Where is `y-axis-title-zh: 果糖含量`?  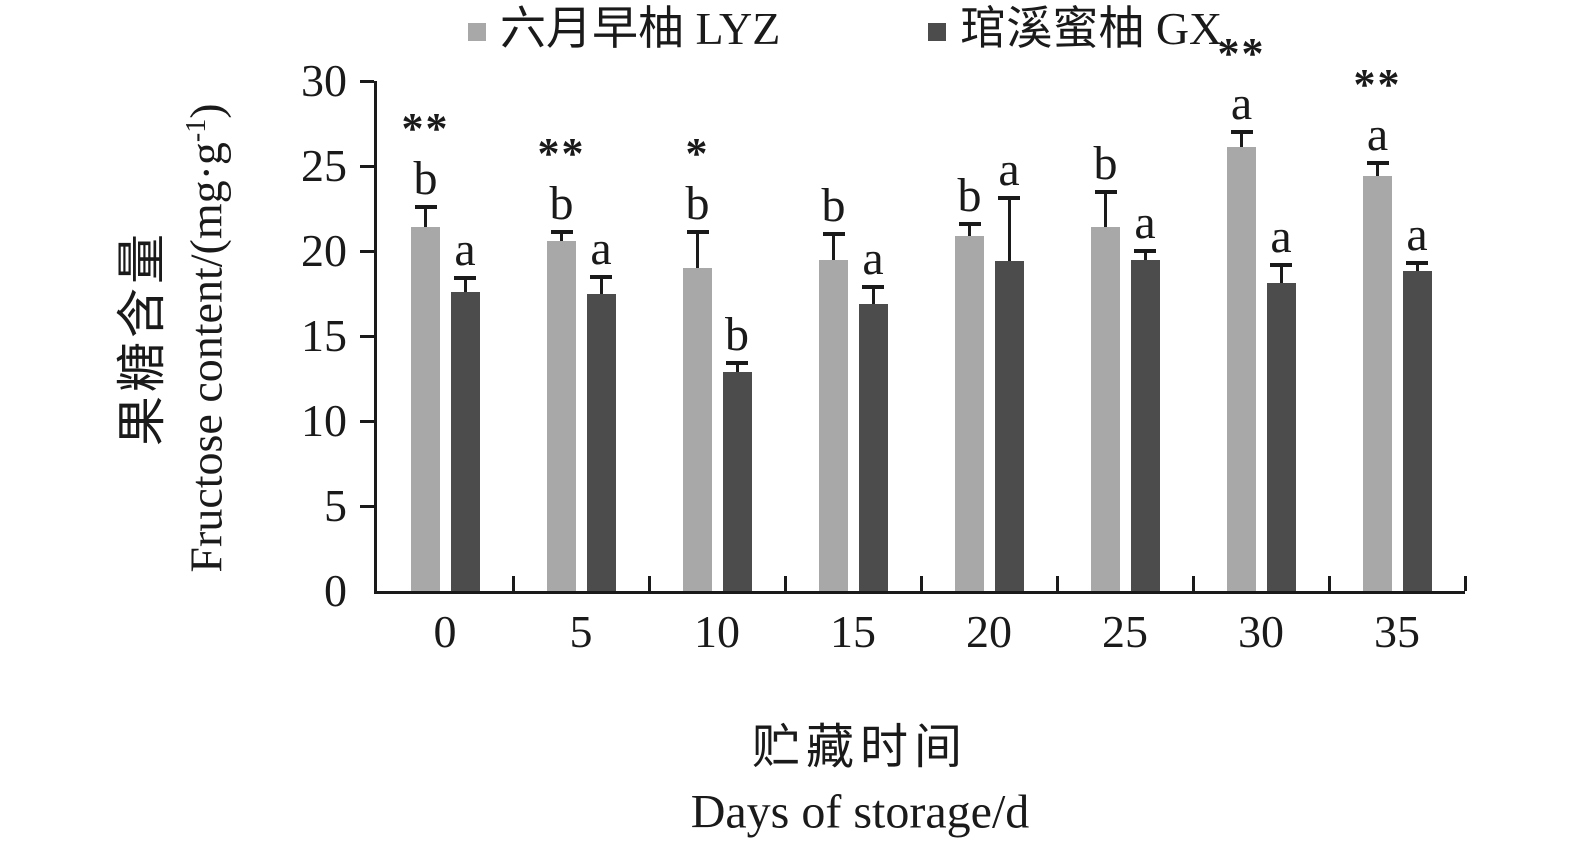
y-axis-title-zh: 果糖含量 is located at coordinates (142, 338).